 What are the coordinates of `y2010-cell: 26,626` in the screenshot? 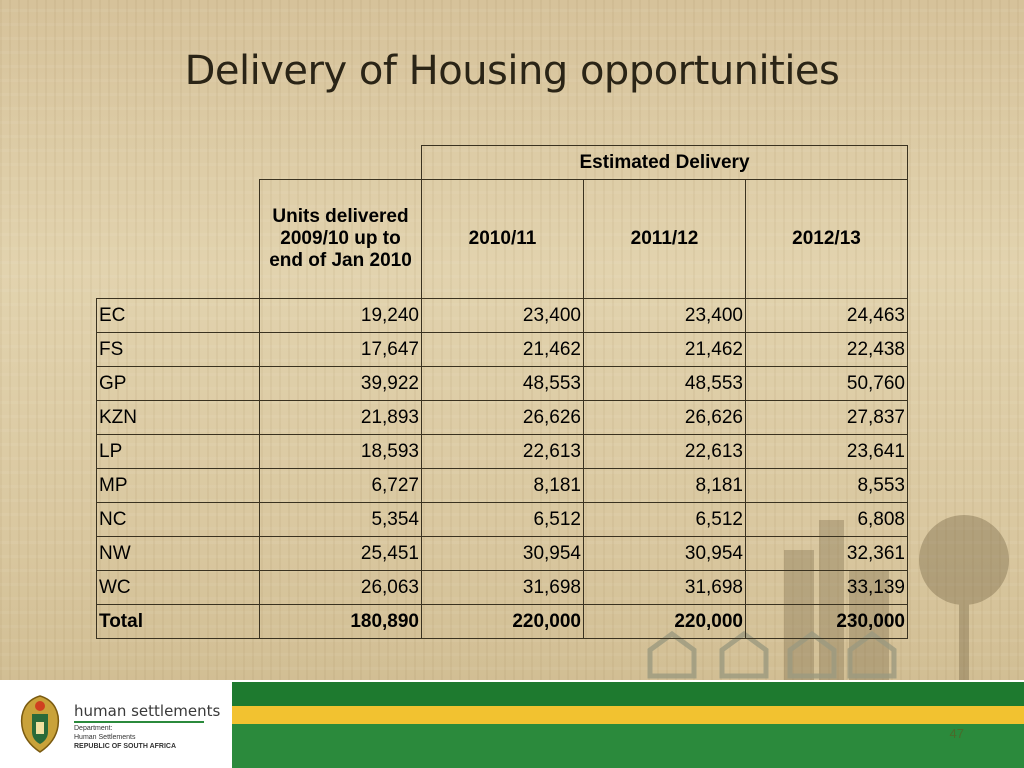 It's located at (502, 417).